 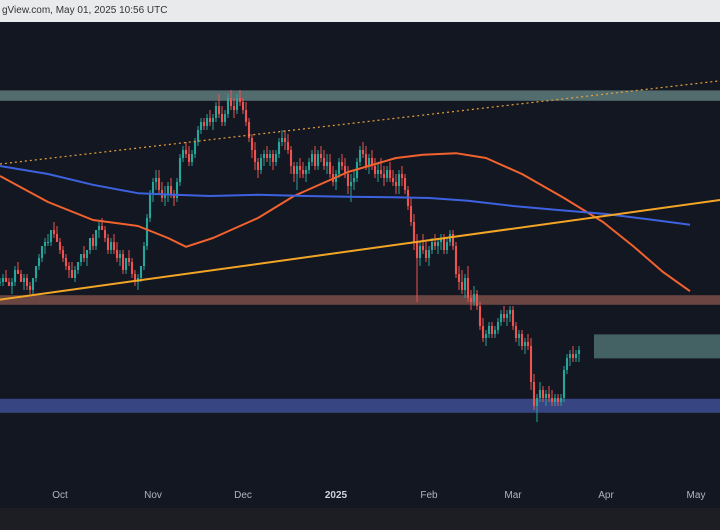 I want to click on x-axis: Oct Nov Dec 2025 Feb Mar Apr May, so click(x=360, y=495).